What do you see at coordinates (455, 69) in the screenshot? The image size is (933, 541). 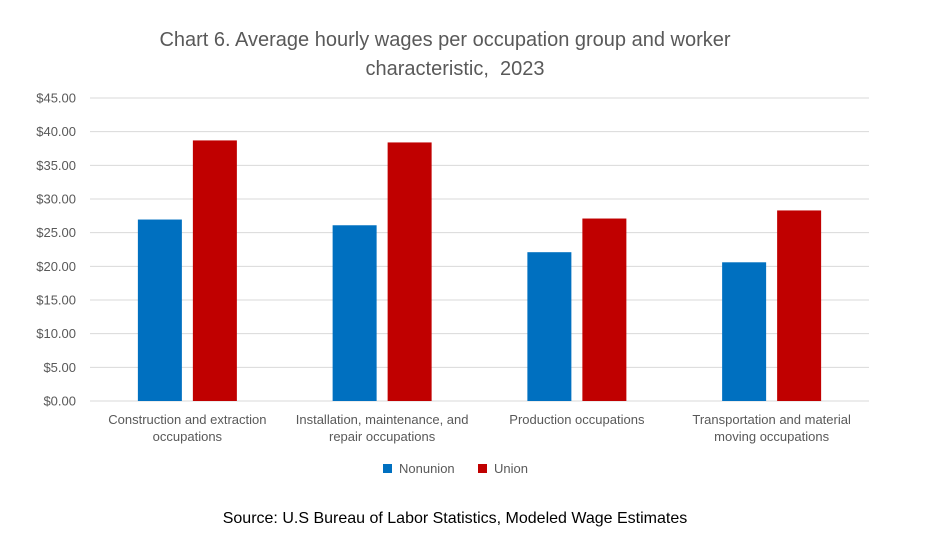 I see `chart-title-line-2: characteristic, 2023` at bounding box center [455, 69].